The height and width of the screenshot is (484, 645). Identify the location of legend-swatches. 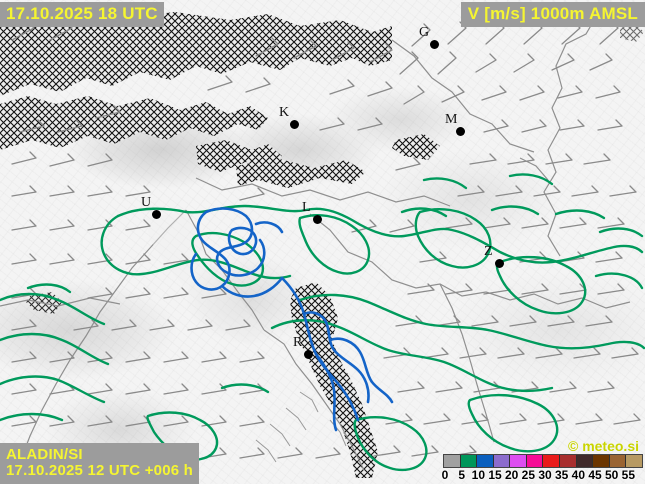
(543, 461).